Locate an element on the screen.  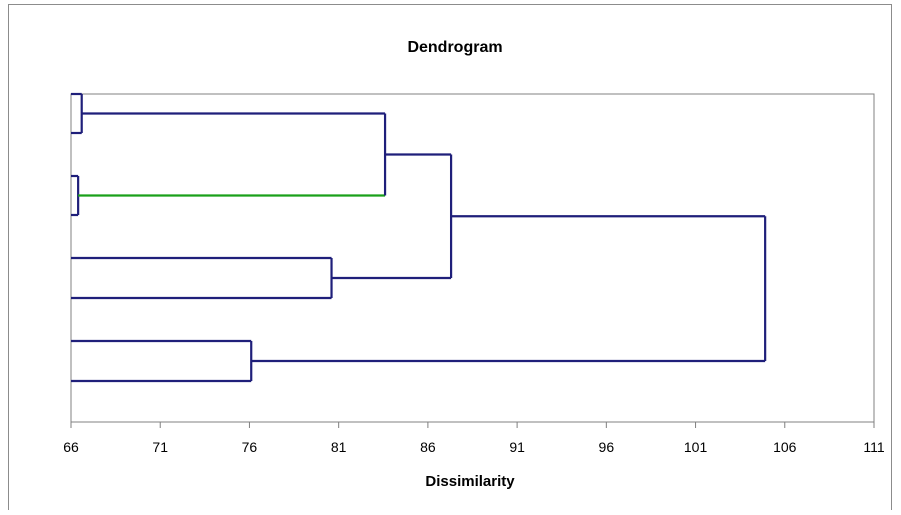
x-axis-label: Dissimilarity is located at coordinates (470, 481).